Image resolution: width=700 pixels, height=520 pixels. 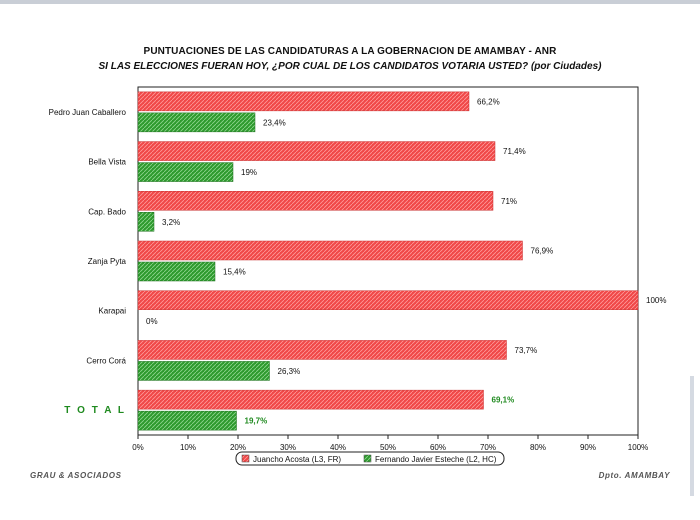 What do you see at coordinates (638, 447) in the screenshot?
I see `x-tick-label-10: 100%` at bounding box center [638, 447].